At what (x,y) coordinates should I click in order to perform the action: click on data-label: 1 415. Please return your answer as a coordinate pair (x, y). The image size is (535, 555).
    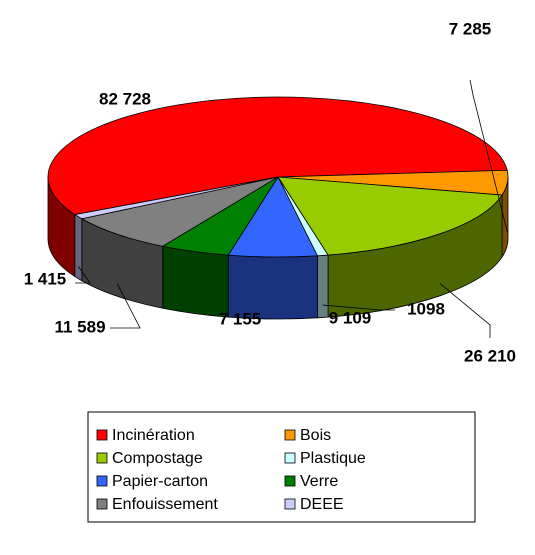
    Looking at the image, I should click on (45, 278).